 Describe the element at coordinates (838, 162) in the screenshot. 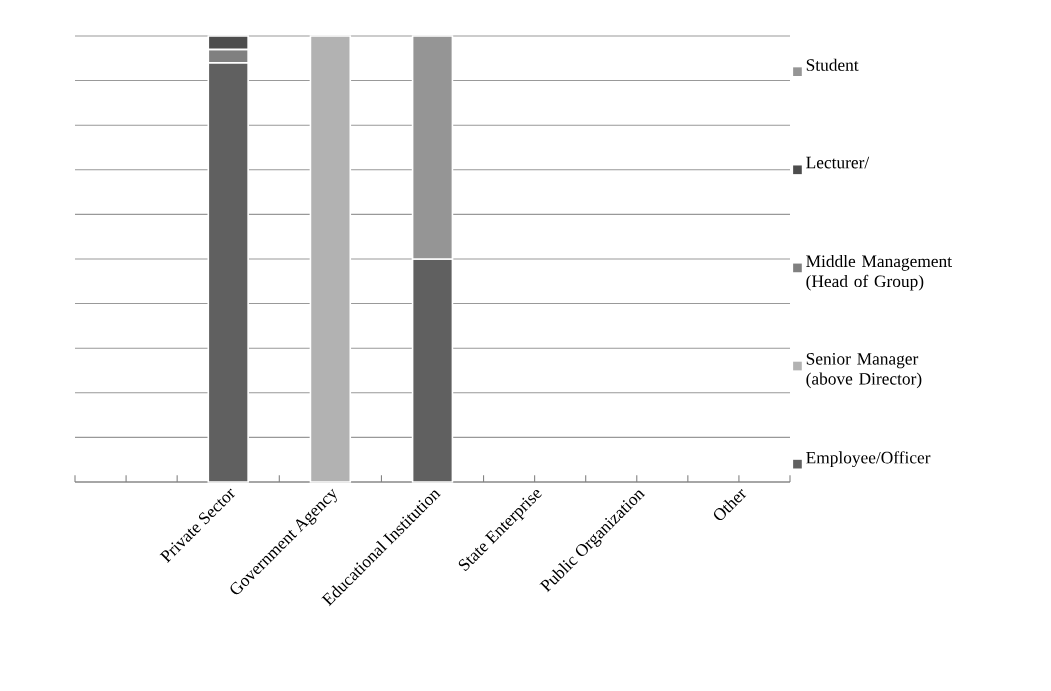

I see `legend-label: Lecturer/` at that location.